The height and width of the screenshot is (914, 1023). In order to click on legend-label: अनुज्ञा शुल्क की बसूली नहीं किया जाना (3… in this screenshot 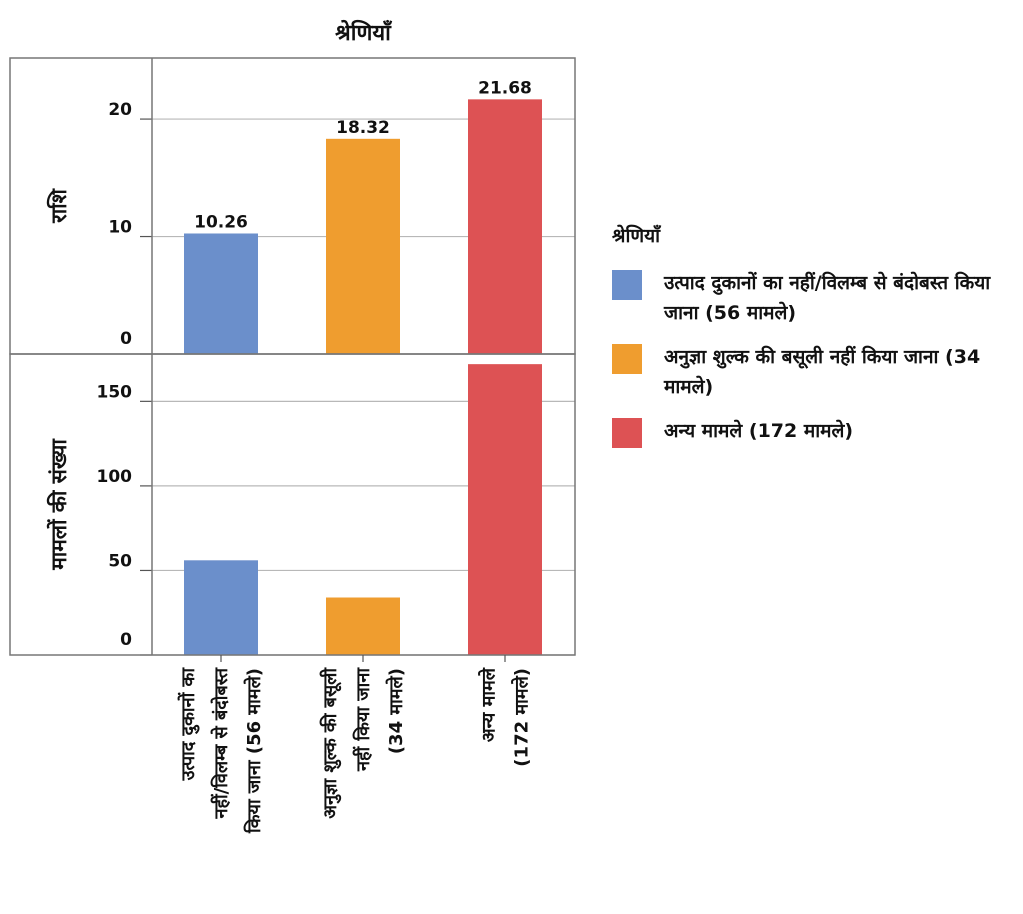, I will do `click(822, 372)`.